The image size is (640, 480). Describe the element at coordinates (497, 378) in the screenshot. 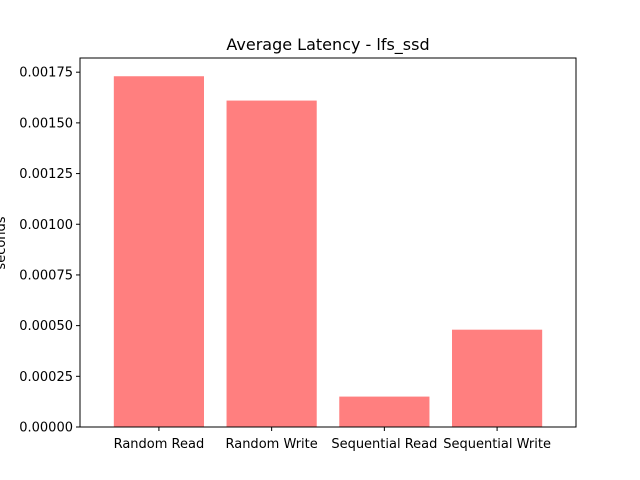

I see `bar-sequential-write` at that location.